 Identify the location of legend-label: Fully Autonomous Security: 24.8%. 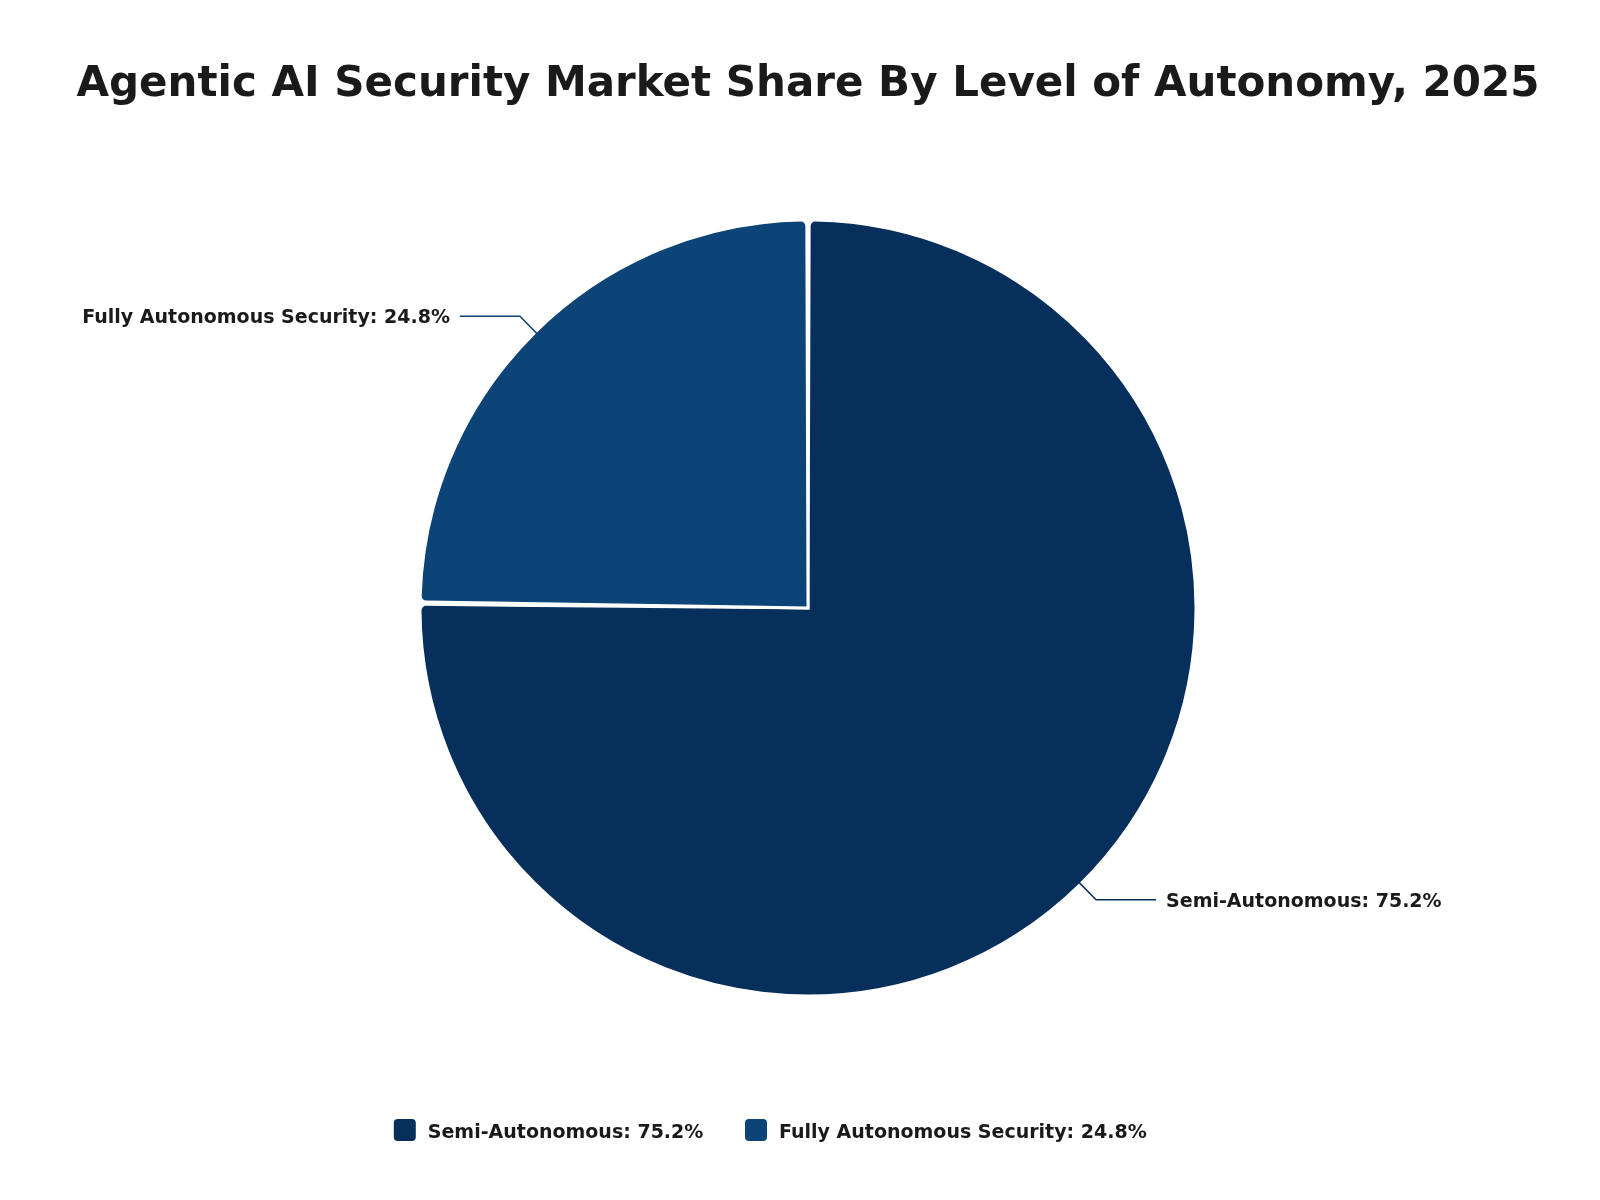
(963, 1131).